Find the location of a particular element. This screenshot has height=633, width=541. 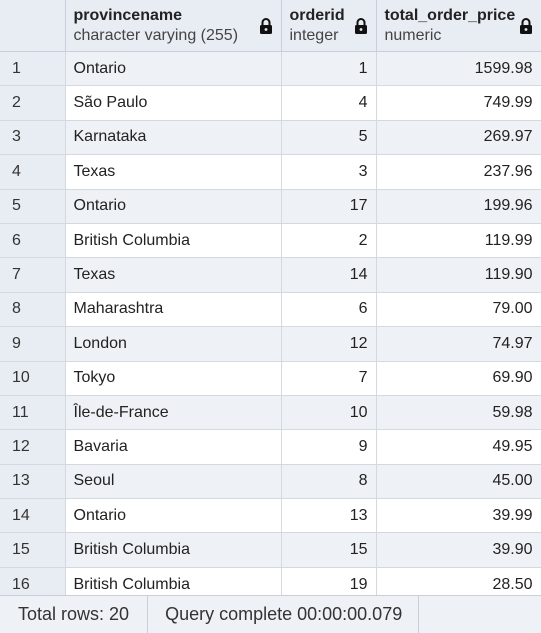

column-header-orderid: orderid integer is located at coordinates (329, 26).